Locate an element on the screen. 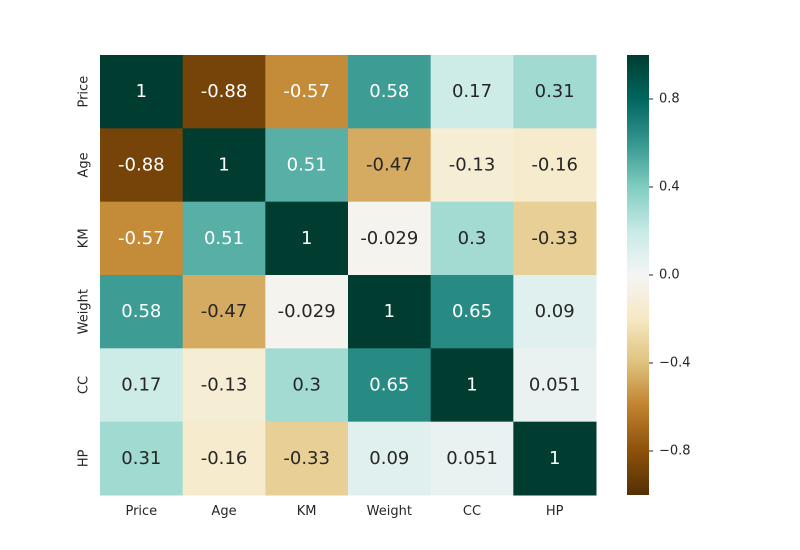 This screenshot has width=800, height=550. y-tick-label: Weight is located at coordinates (84, 311).